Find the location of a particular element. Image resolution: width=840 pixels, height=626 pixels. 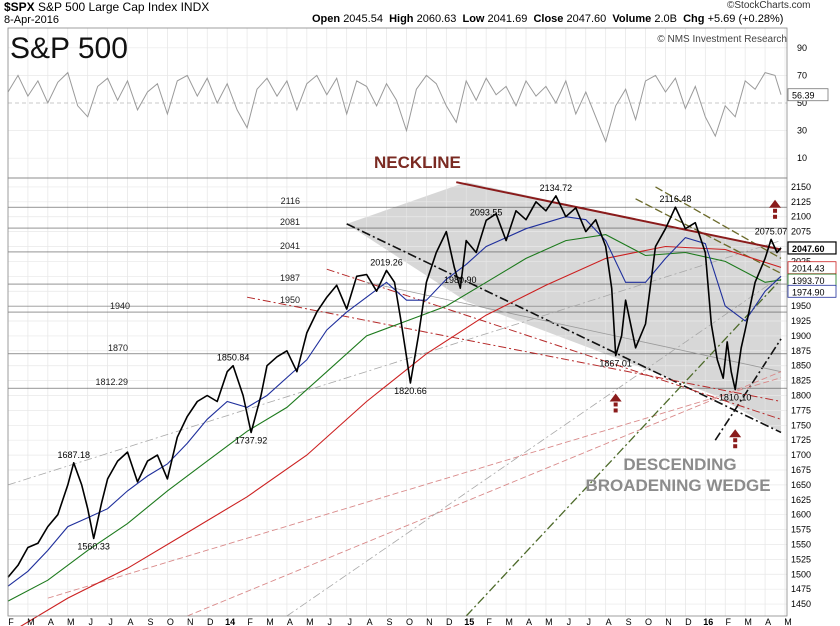

stockcharts-watermark: ©StockCharts.com is located at coordinates (769, 5).